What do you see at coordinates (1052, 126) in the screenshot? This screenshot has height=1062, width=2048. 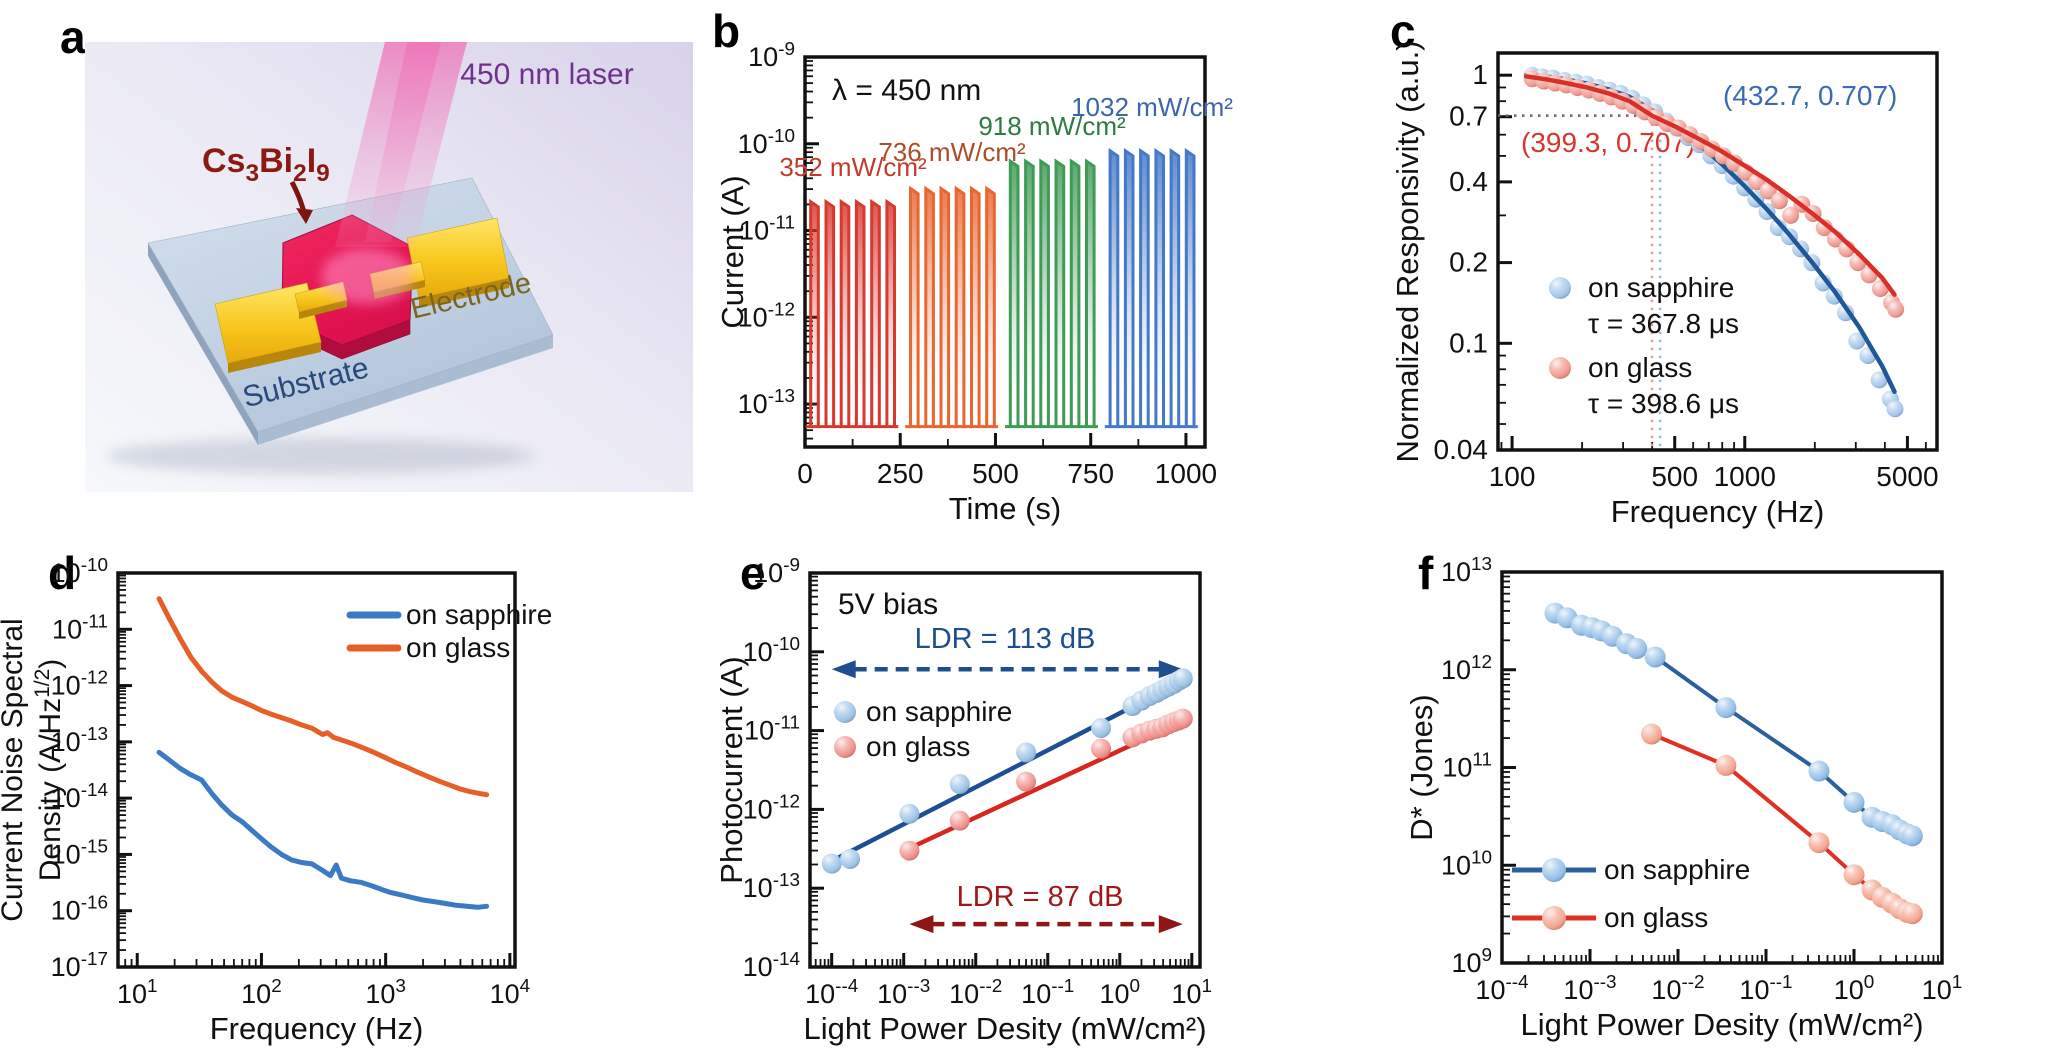 I see `power-density-label: 918 mW/cm²` at bounding box center [1052, 126].